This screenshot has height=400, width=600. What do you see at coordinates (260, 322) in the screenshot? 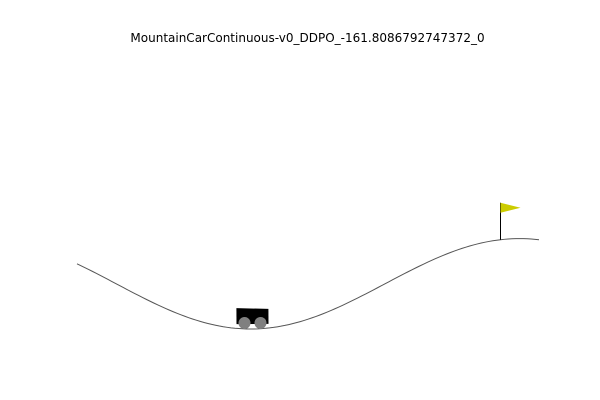
I see `car-front-wheel` at bounding box center [260, 322].